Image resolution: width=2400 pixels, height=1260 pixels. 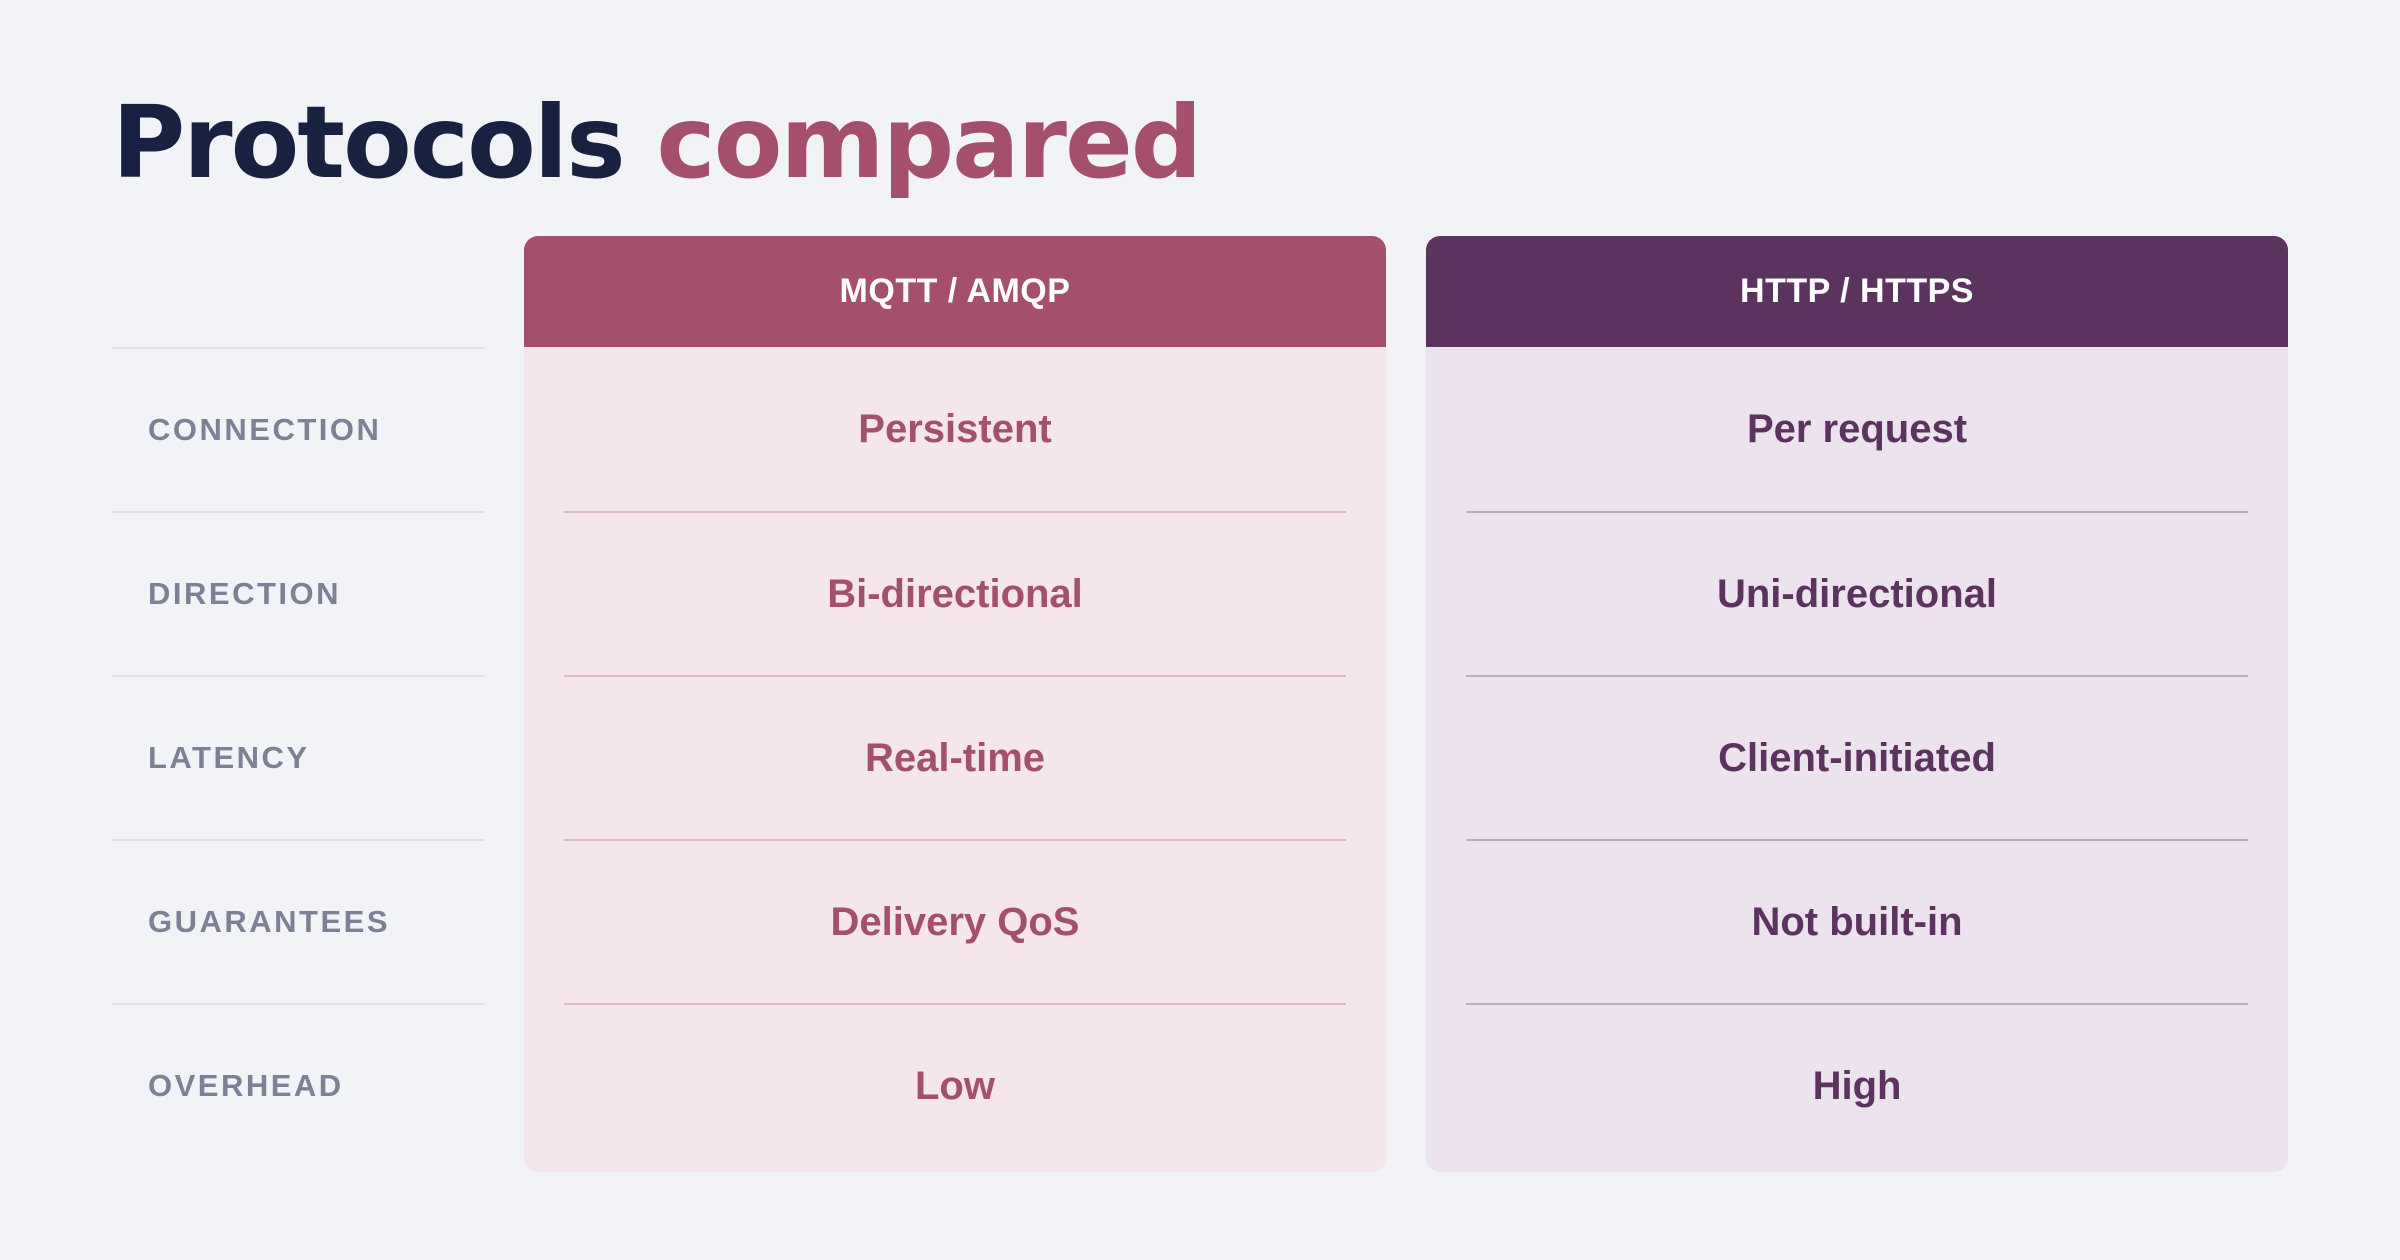 I want to click on row-label-overhead: OVERHEAD, so click(x=298, y=1085).